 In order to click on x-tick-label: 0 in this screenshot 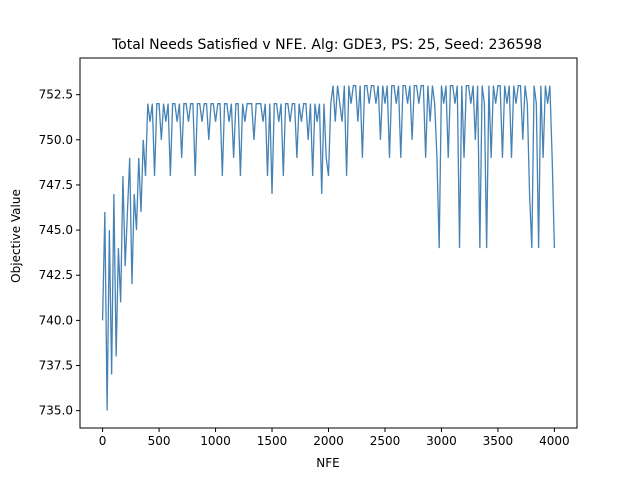, I will do `click(103, 441)`.